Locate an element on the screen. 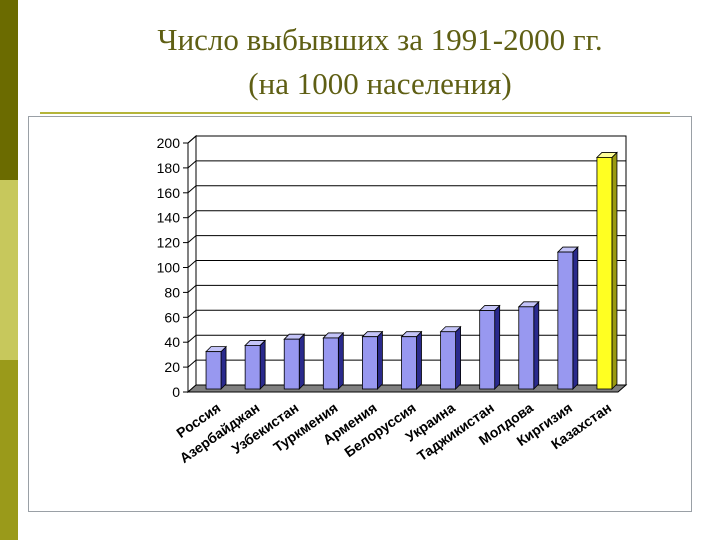 Image resolution: width=720 pixels, height=540 pixels. y-tick-label: 100 is located at coordinates (169, 268).